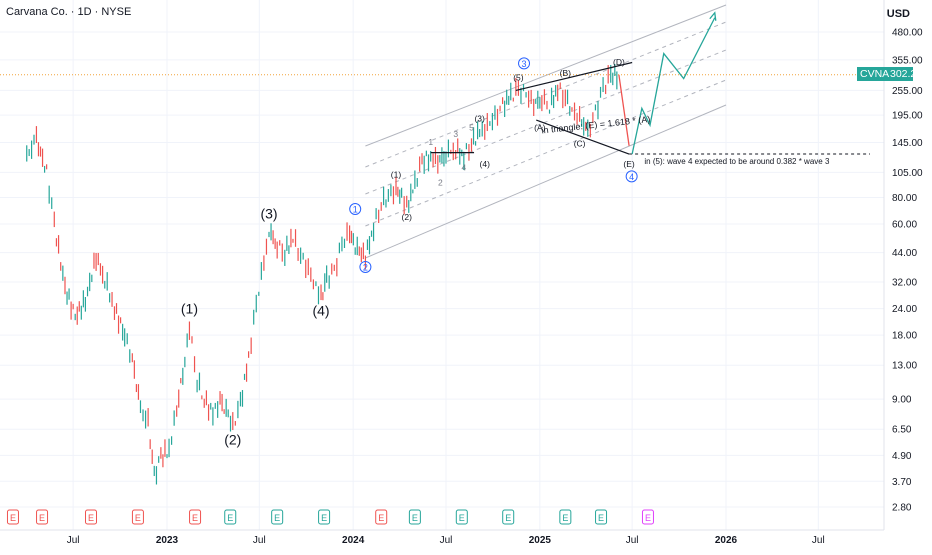  I want to click on y-tick-label: 195.00, so click(907, 116).